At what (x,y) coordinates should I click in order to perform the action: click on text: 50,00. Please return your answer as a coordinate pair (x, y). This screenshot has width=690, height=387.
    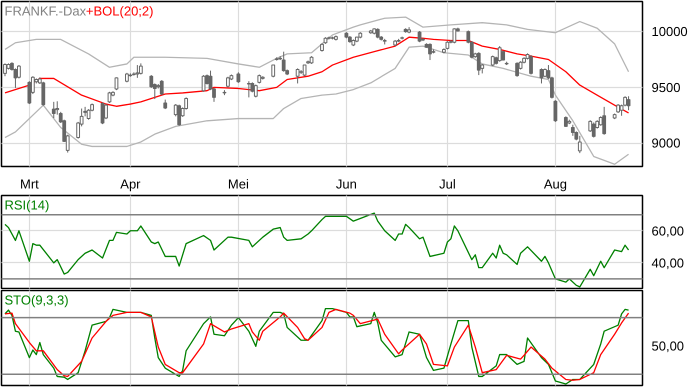
    Looking at the image, I should click on (668, 346).